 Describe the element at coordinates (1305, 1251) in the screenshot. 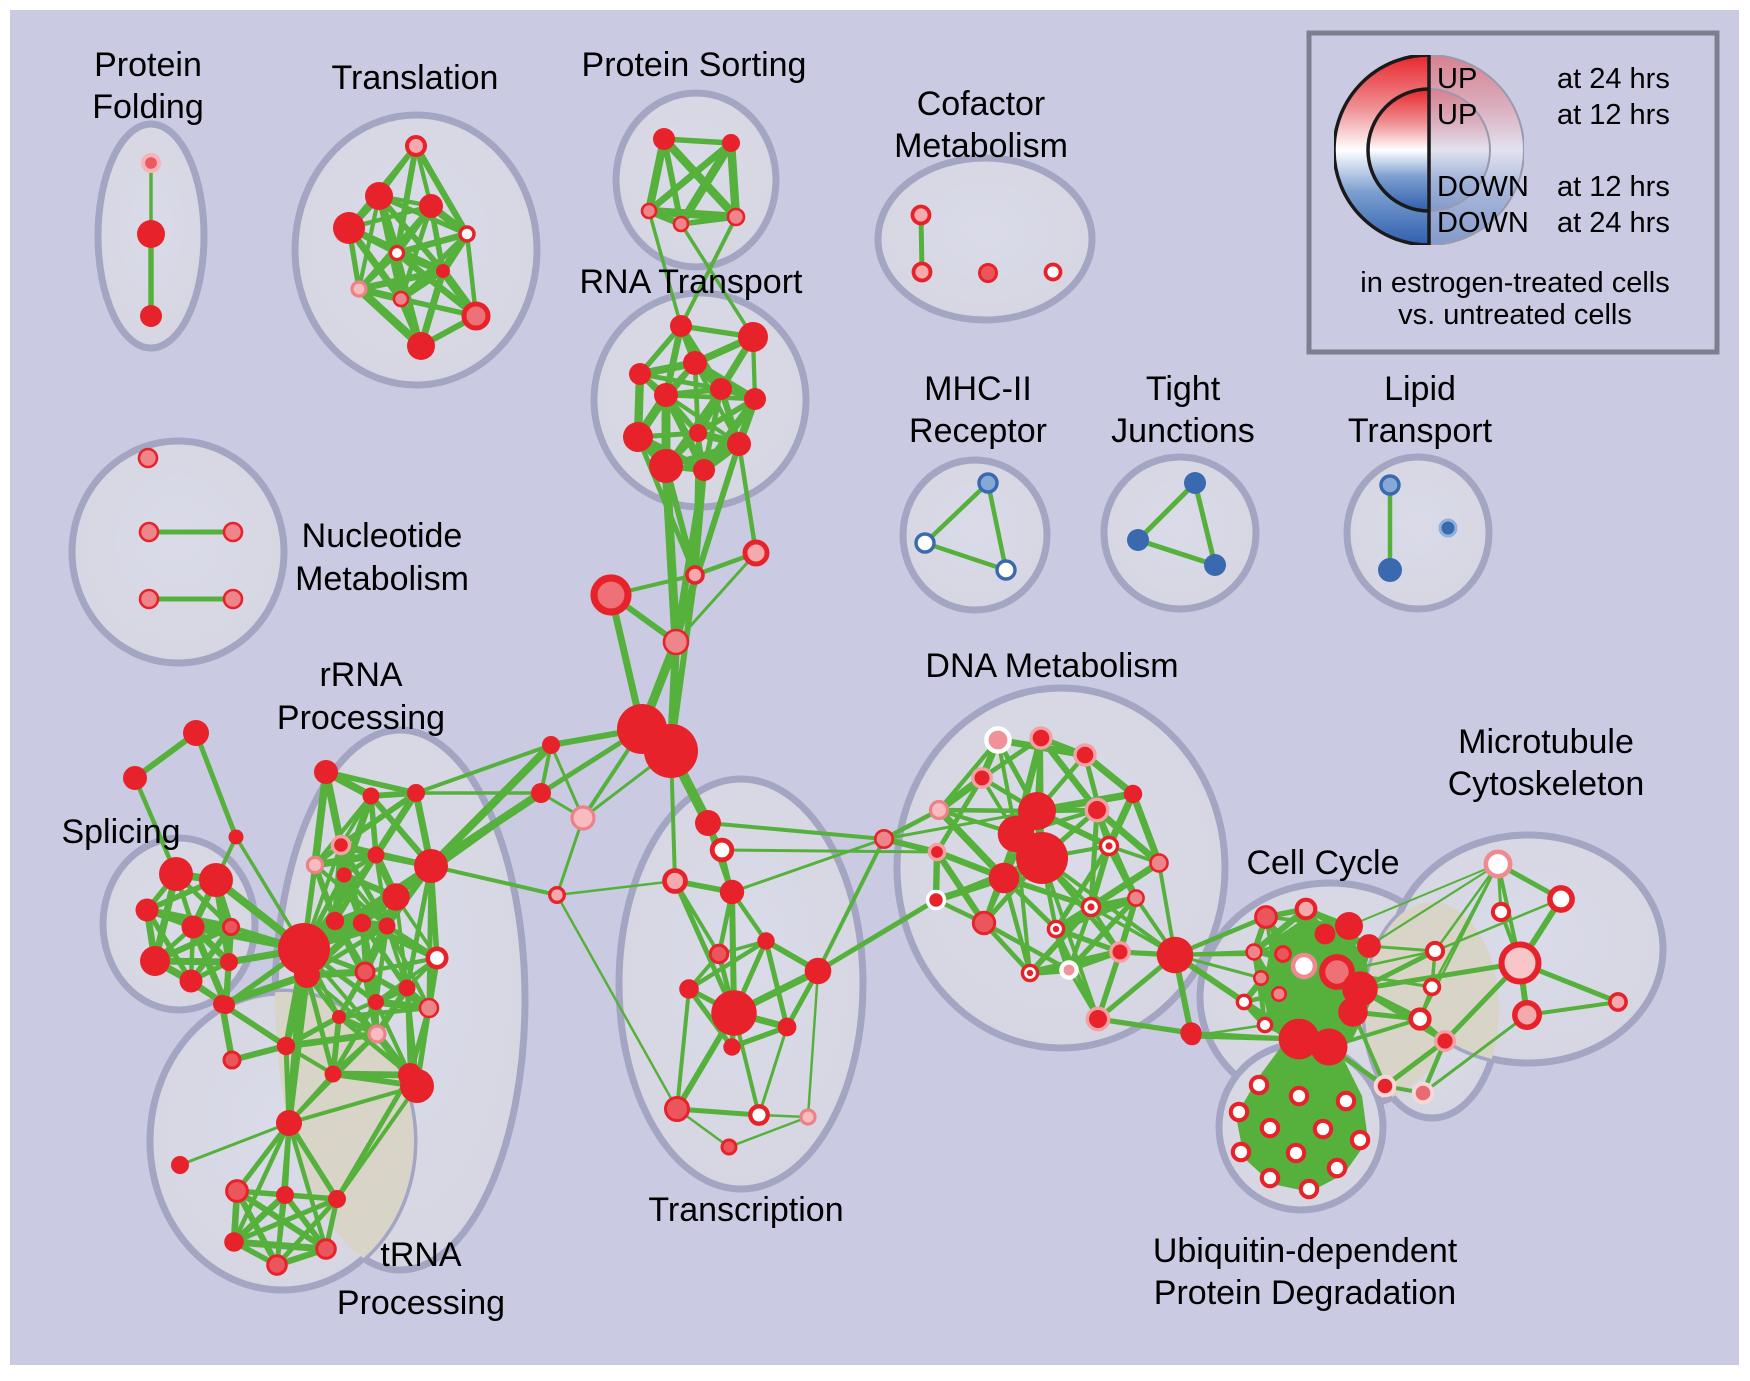

I see `svg-text: Ubiquitin-dependent` at that location.